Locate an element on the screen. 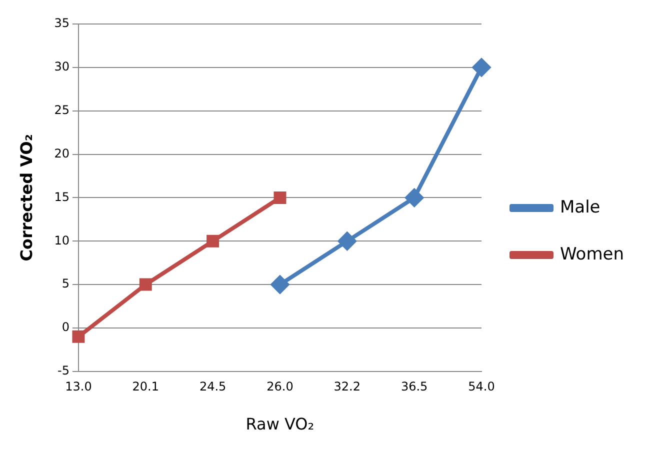  y-tick-label: -5 is located at coordinates (64, 371).